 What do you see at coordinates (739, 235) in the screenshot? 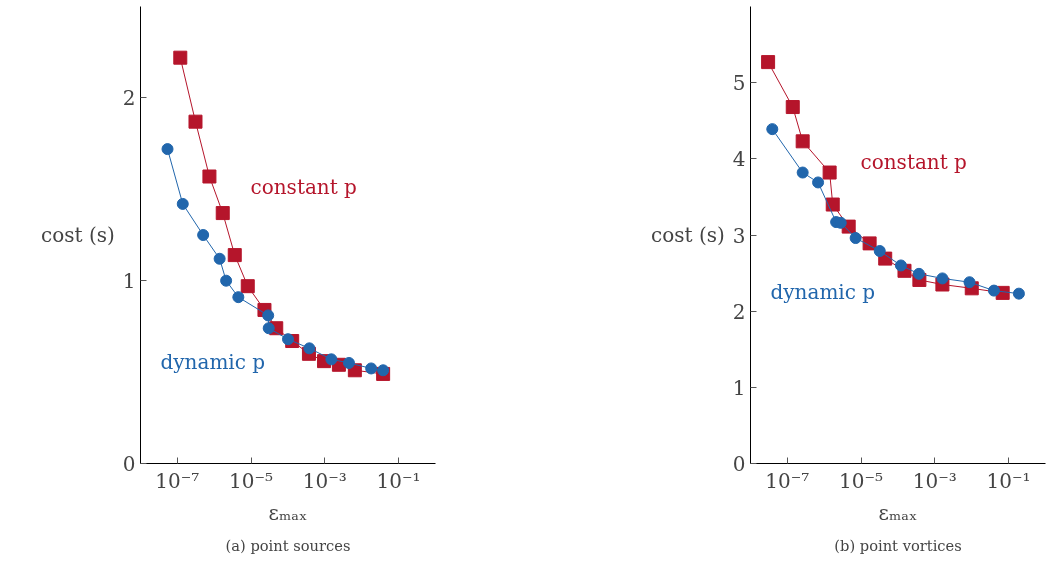
I see `y-tick-label: 3` at bounding box center [739, 235].